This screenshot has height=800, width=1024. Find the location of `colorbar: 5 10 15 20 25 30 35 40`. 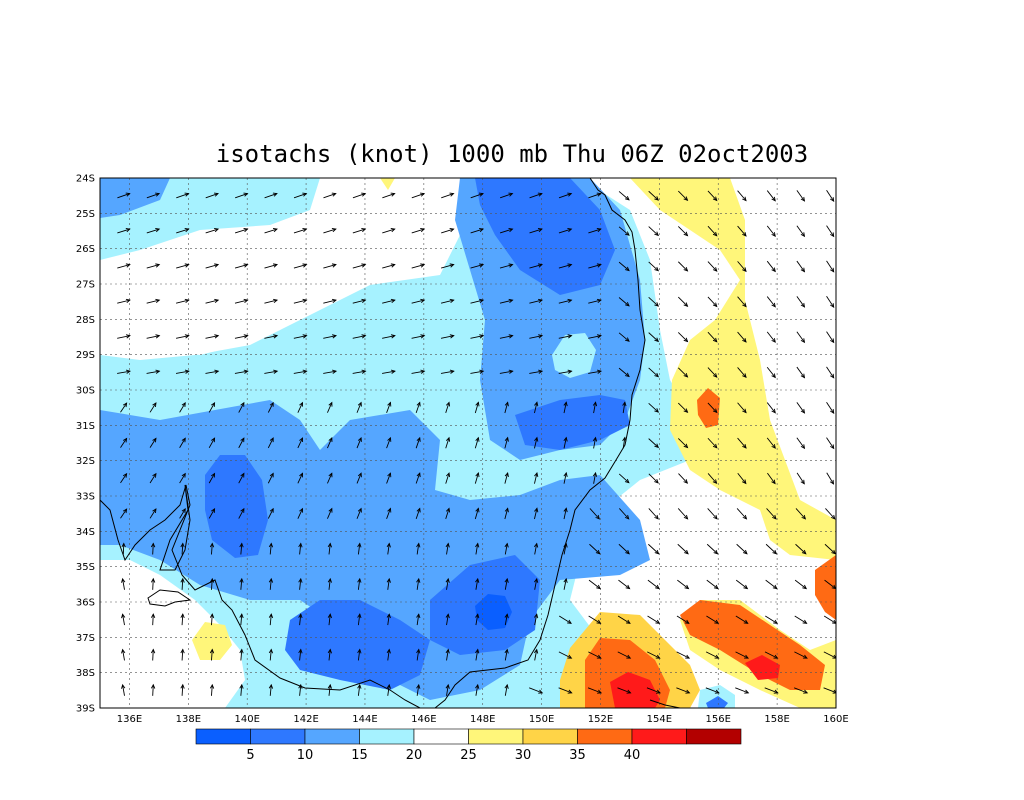

colorbar: 5 10 15 20 25 30 35 40 is located at coordinates (468, 745).